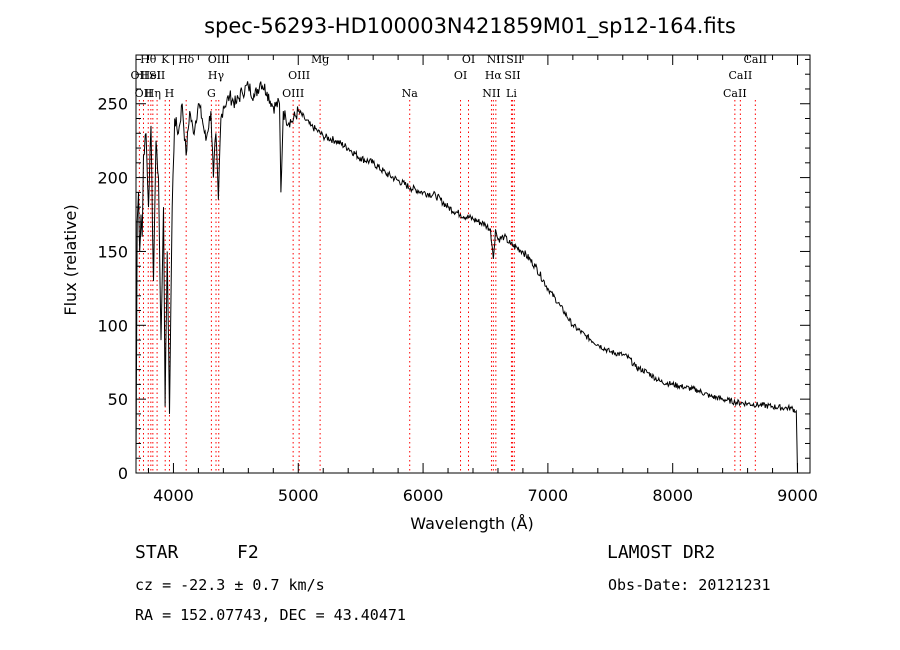 The height and width of the screenshot is (650, 900). What do you see at coordinates (118, 399) in the screenshot?
I see `y-tick-label: 50` at bounding box center [118, 399].